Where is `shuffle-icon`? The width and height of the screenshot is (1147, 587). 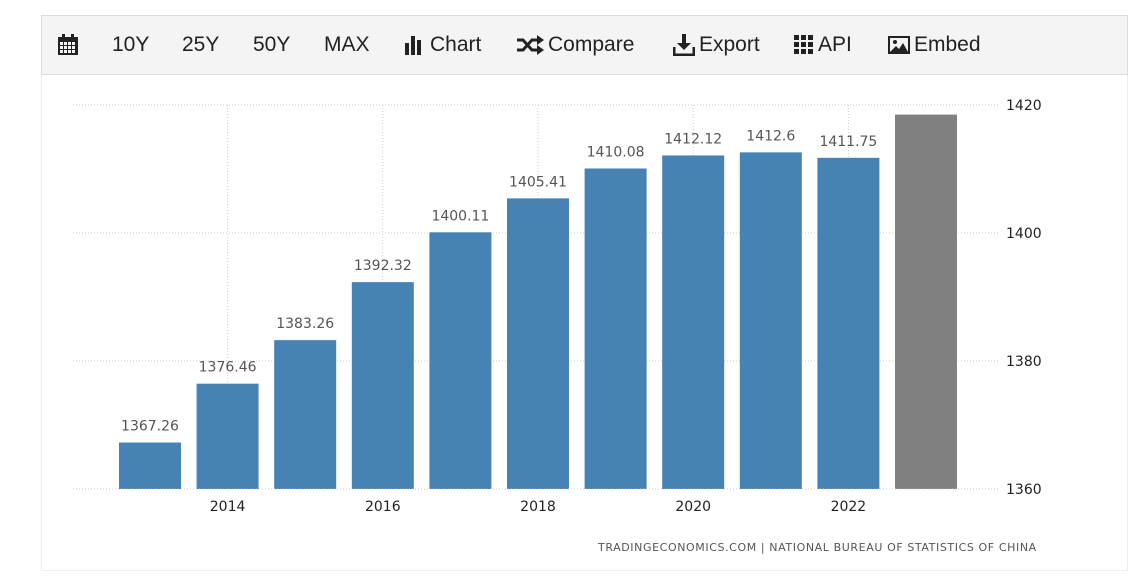
shuffle-icon is located at coordinates (530, 45).